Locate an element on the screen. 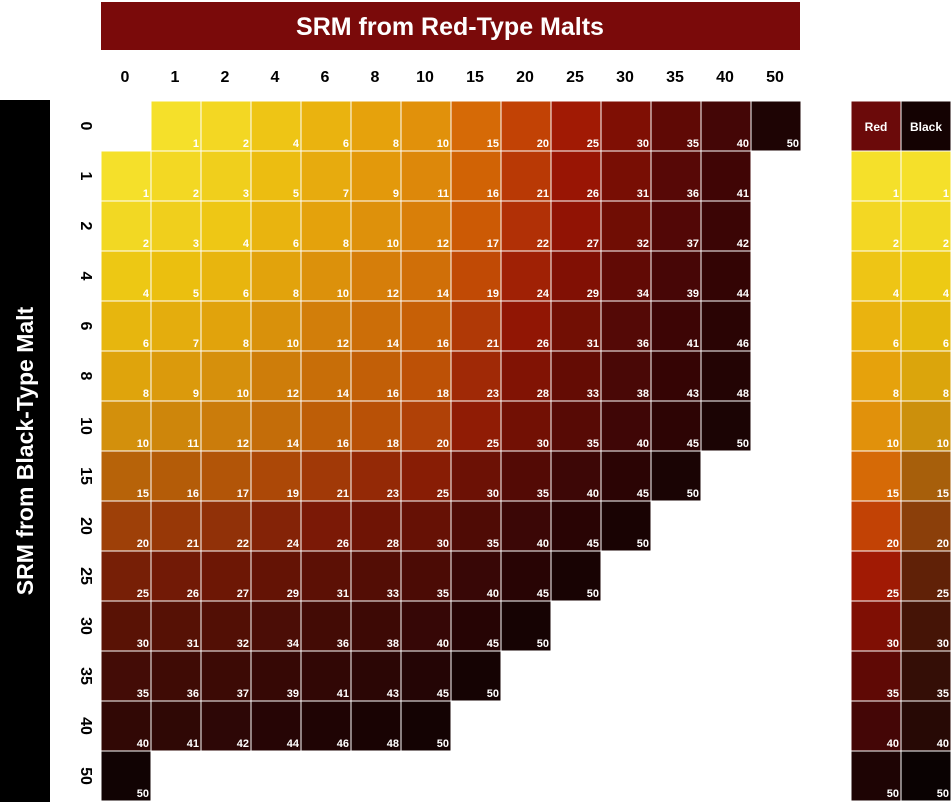 The image size is (952, 802). cell-value-label: 33 is located at coordinates (593, 394).